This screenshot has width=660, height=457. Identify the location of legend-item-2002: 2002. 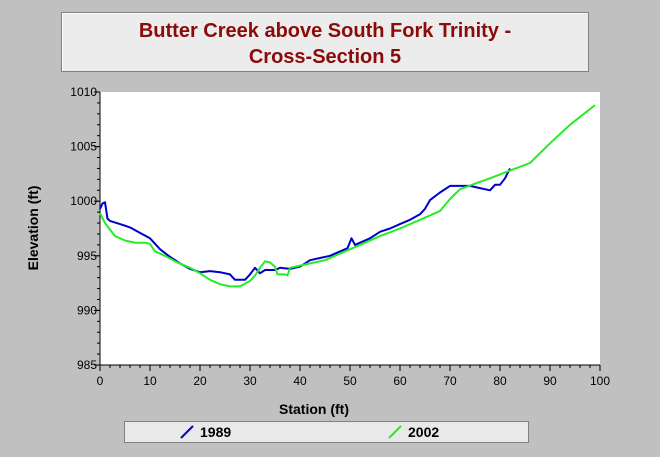
(413, 432).